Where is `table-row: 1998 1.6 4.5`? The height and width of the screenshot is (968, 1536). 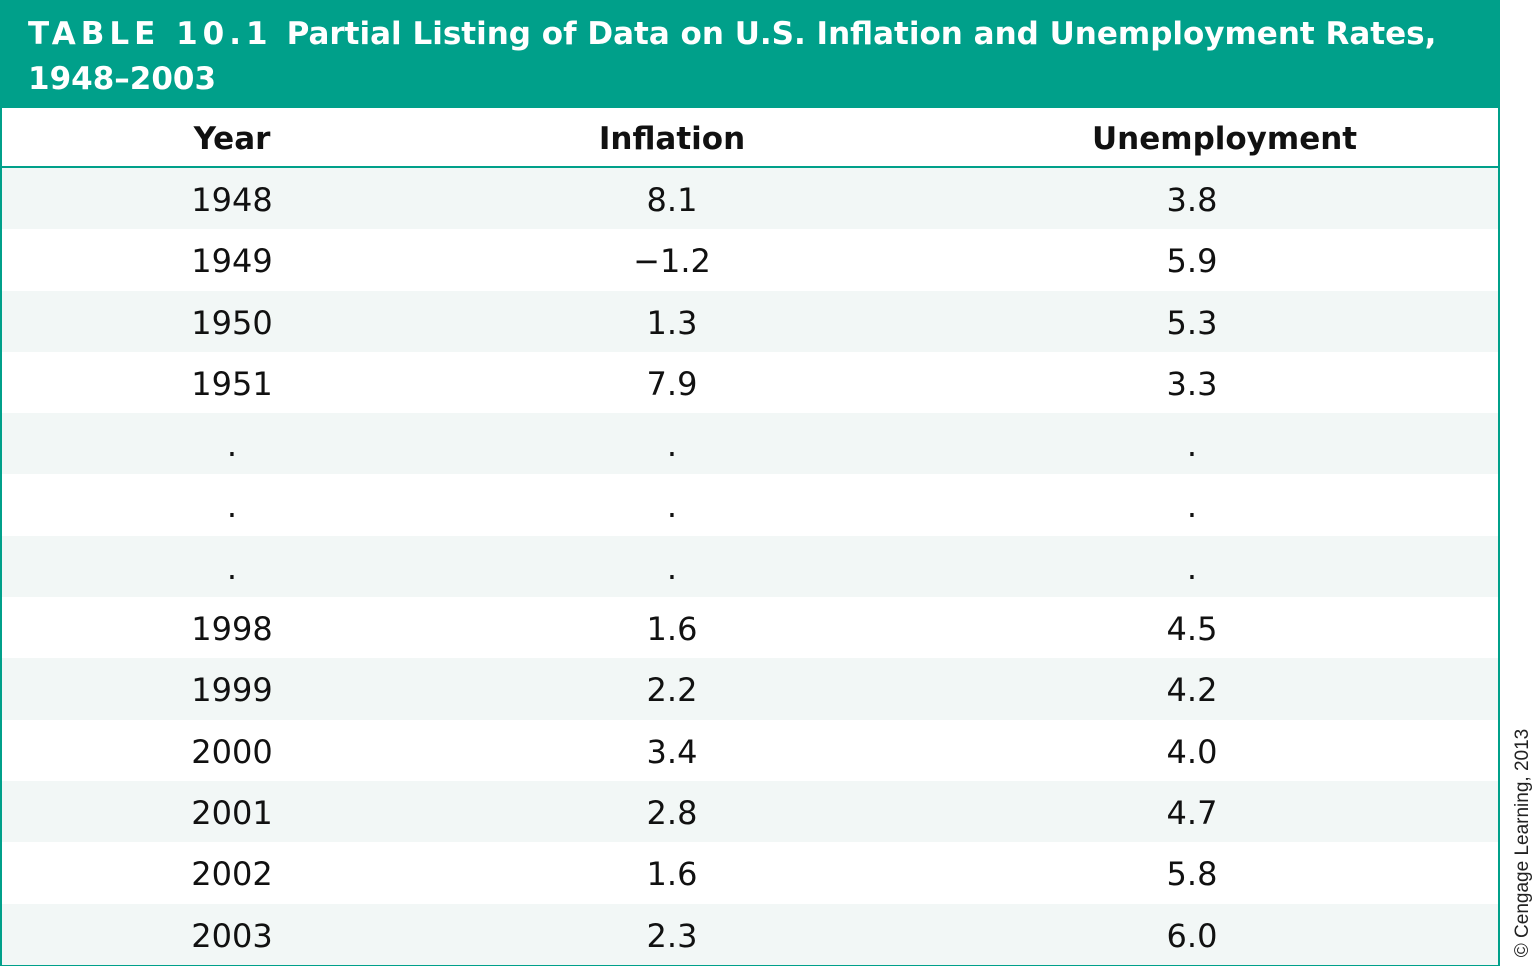
table-row: 1998 1.6 4.5 is located at coordinates (750, 627).